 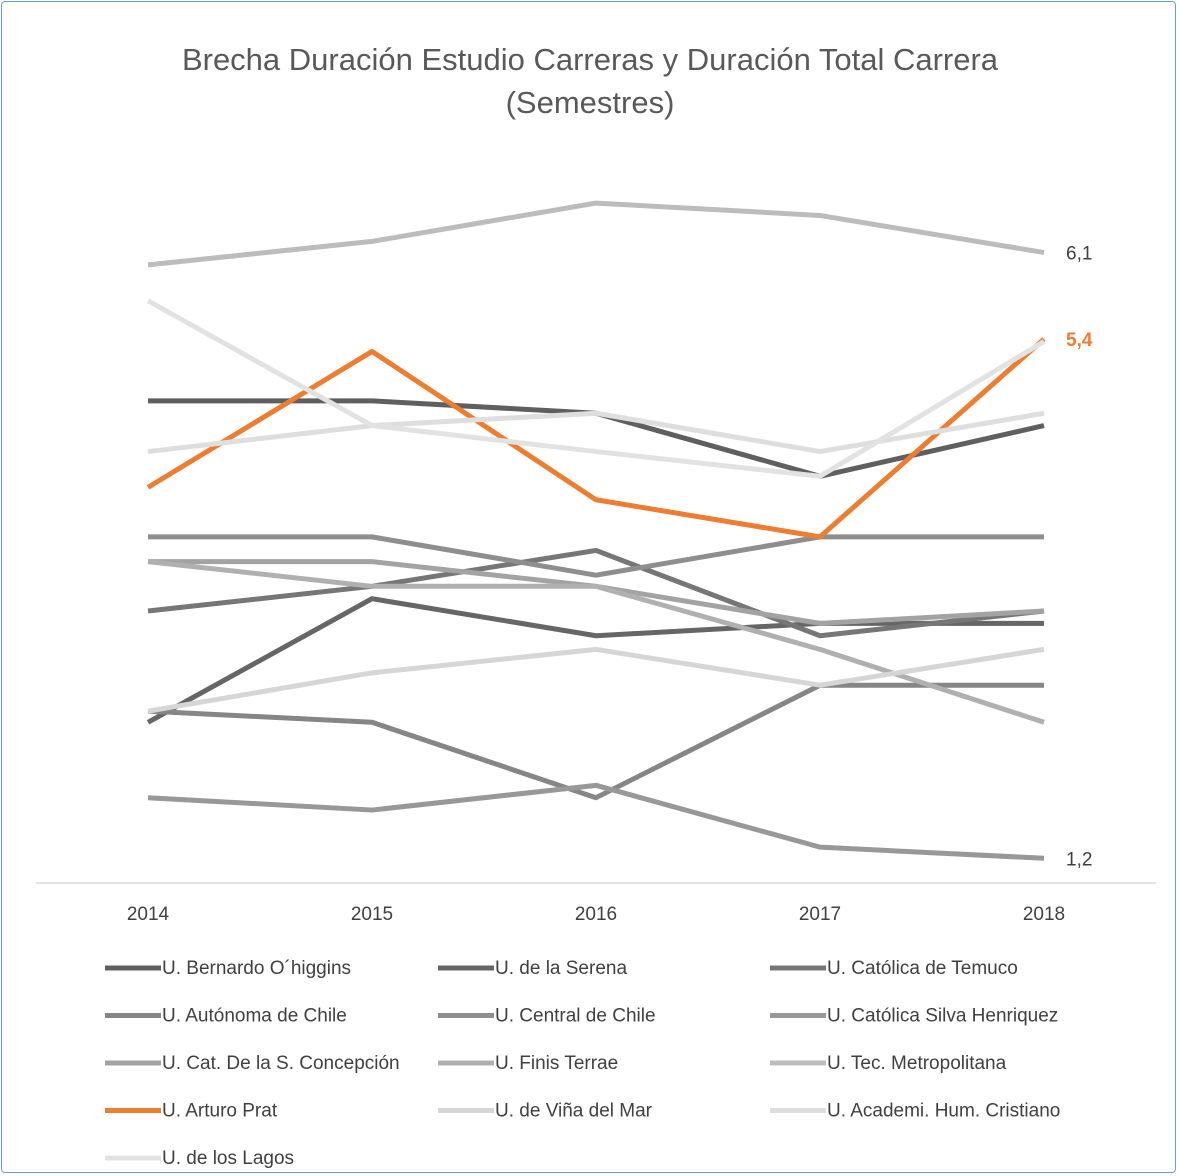 I want to click on legend-label: U. de Viña del Mar, so click(x=574, y=1111).